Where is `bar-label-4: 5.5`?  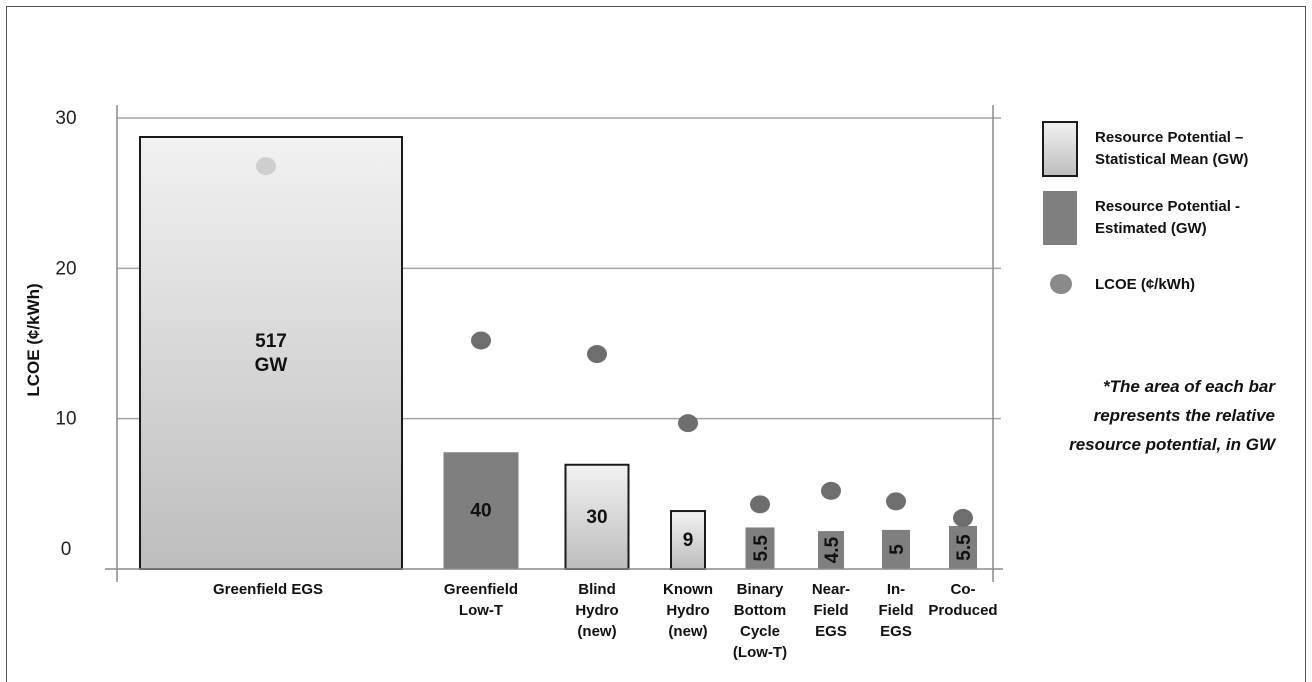 bar-label-4: 5.5 is located at coordinates (761, 548).